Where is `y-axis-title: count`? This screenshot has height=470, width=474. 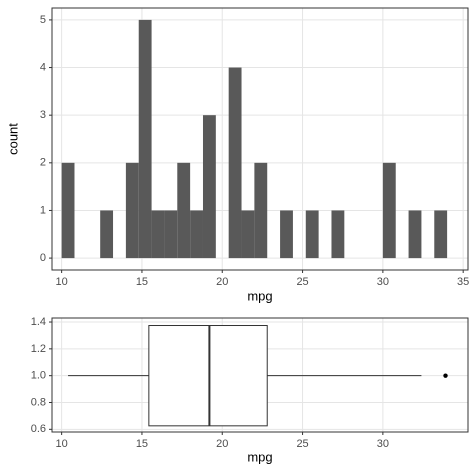
y-axis-title: count is located at coordinates (12, 139).